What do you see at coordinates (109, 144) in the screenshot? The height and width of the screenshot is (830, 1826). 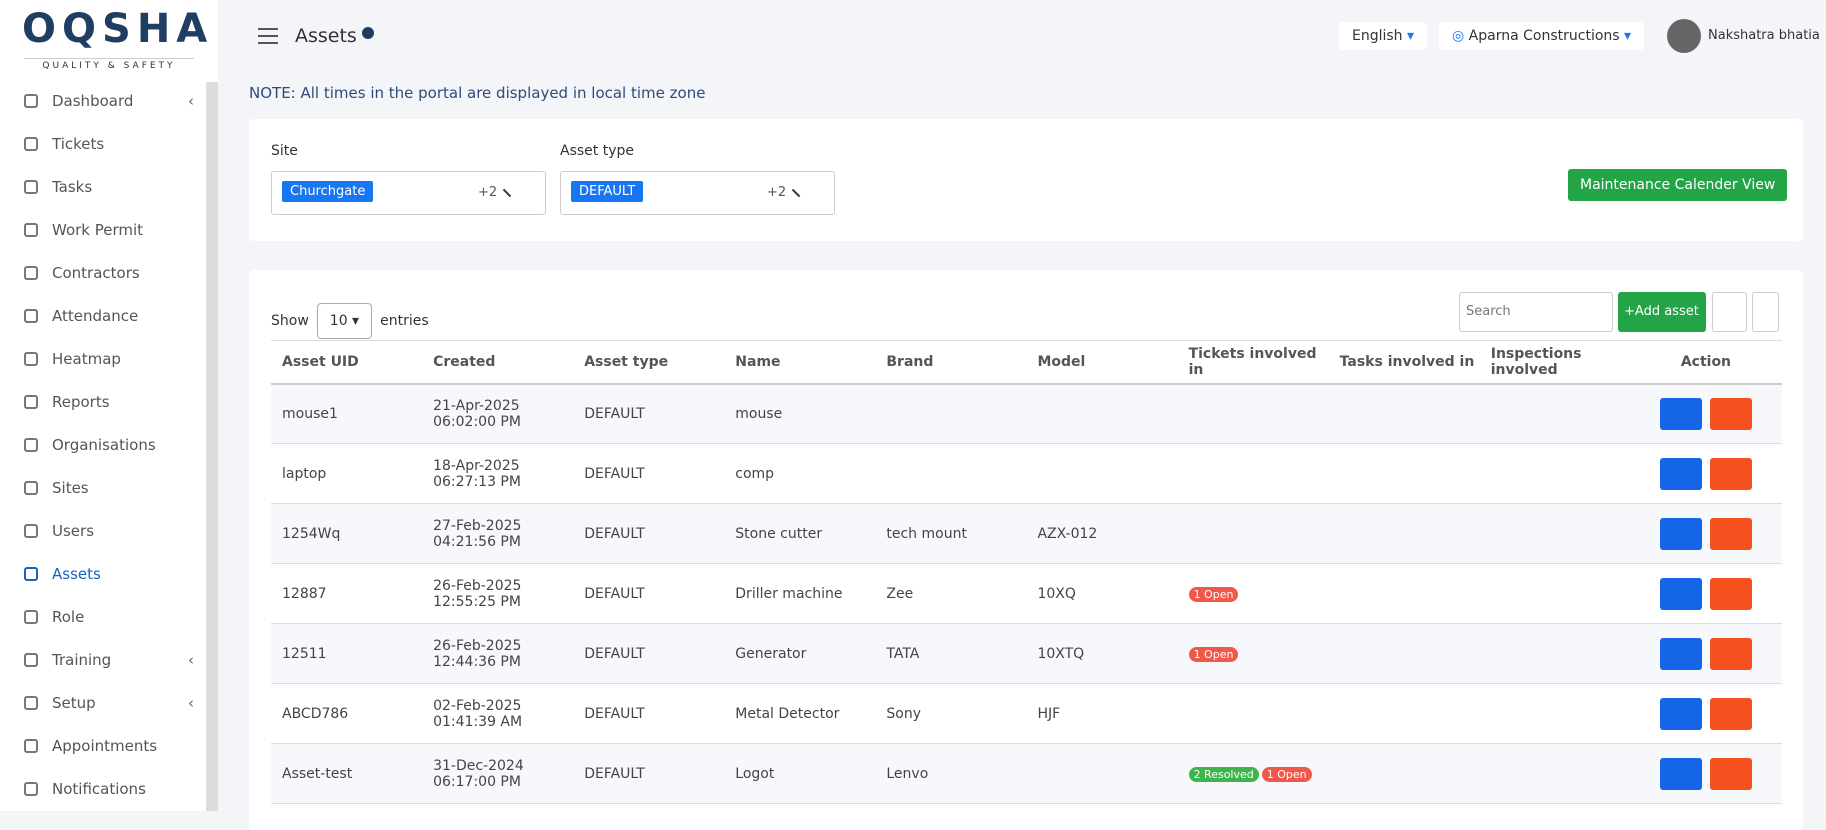 I see `nav-item: Tickets` at bounding box center [109, 144].